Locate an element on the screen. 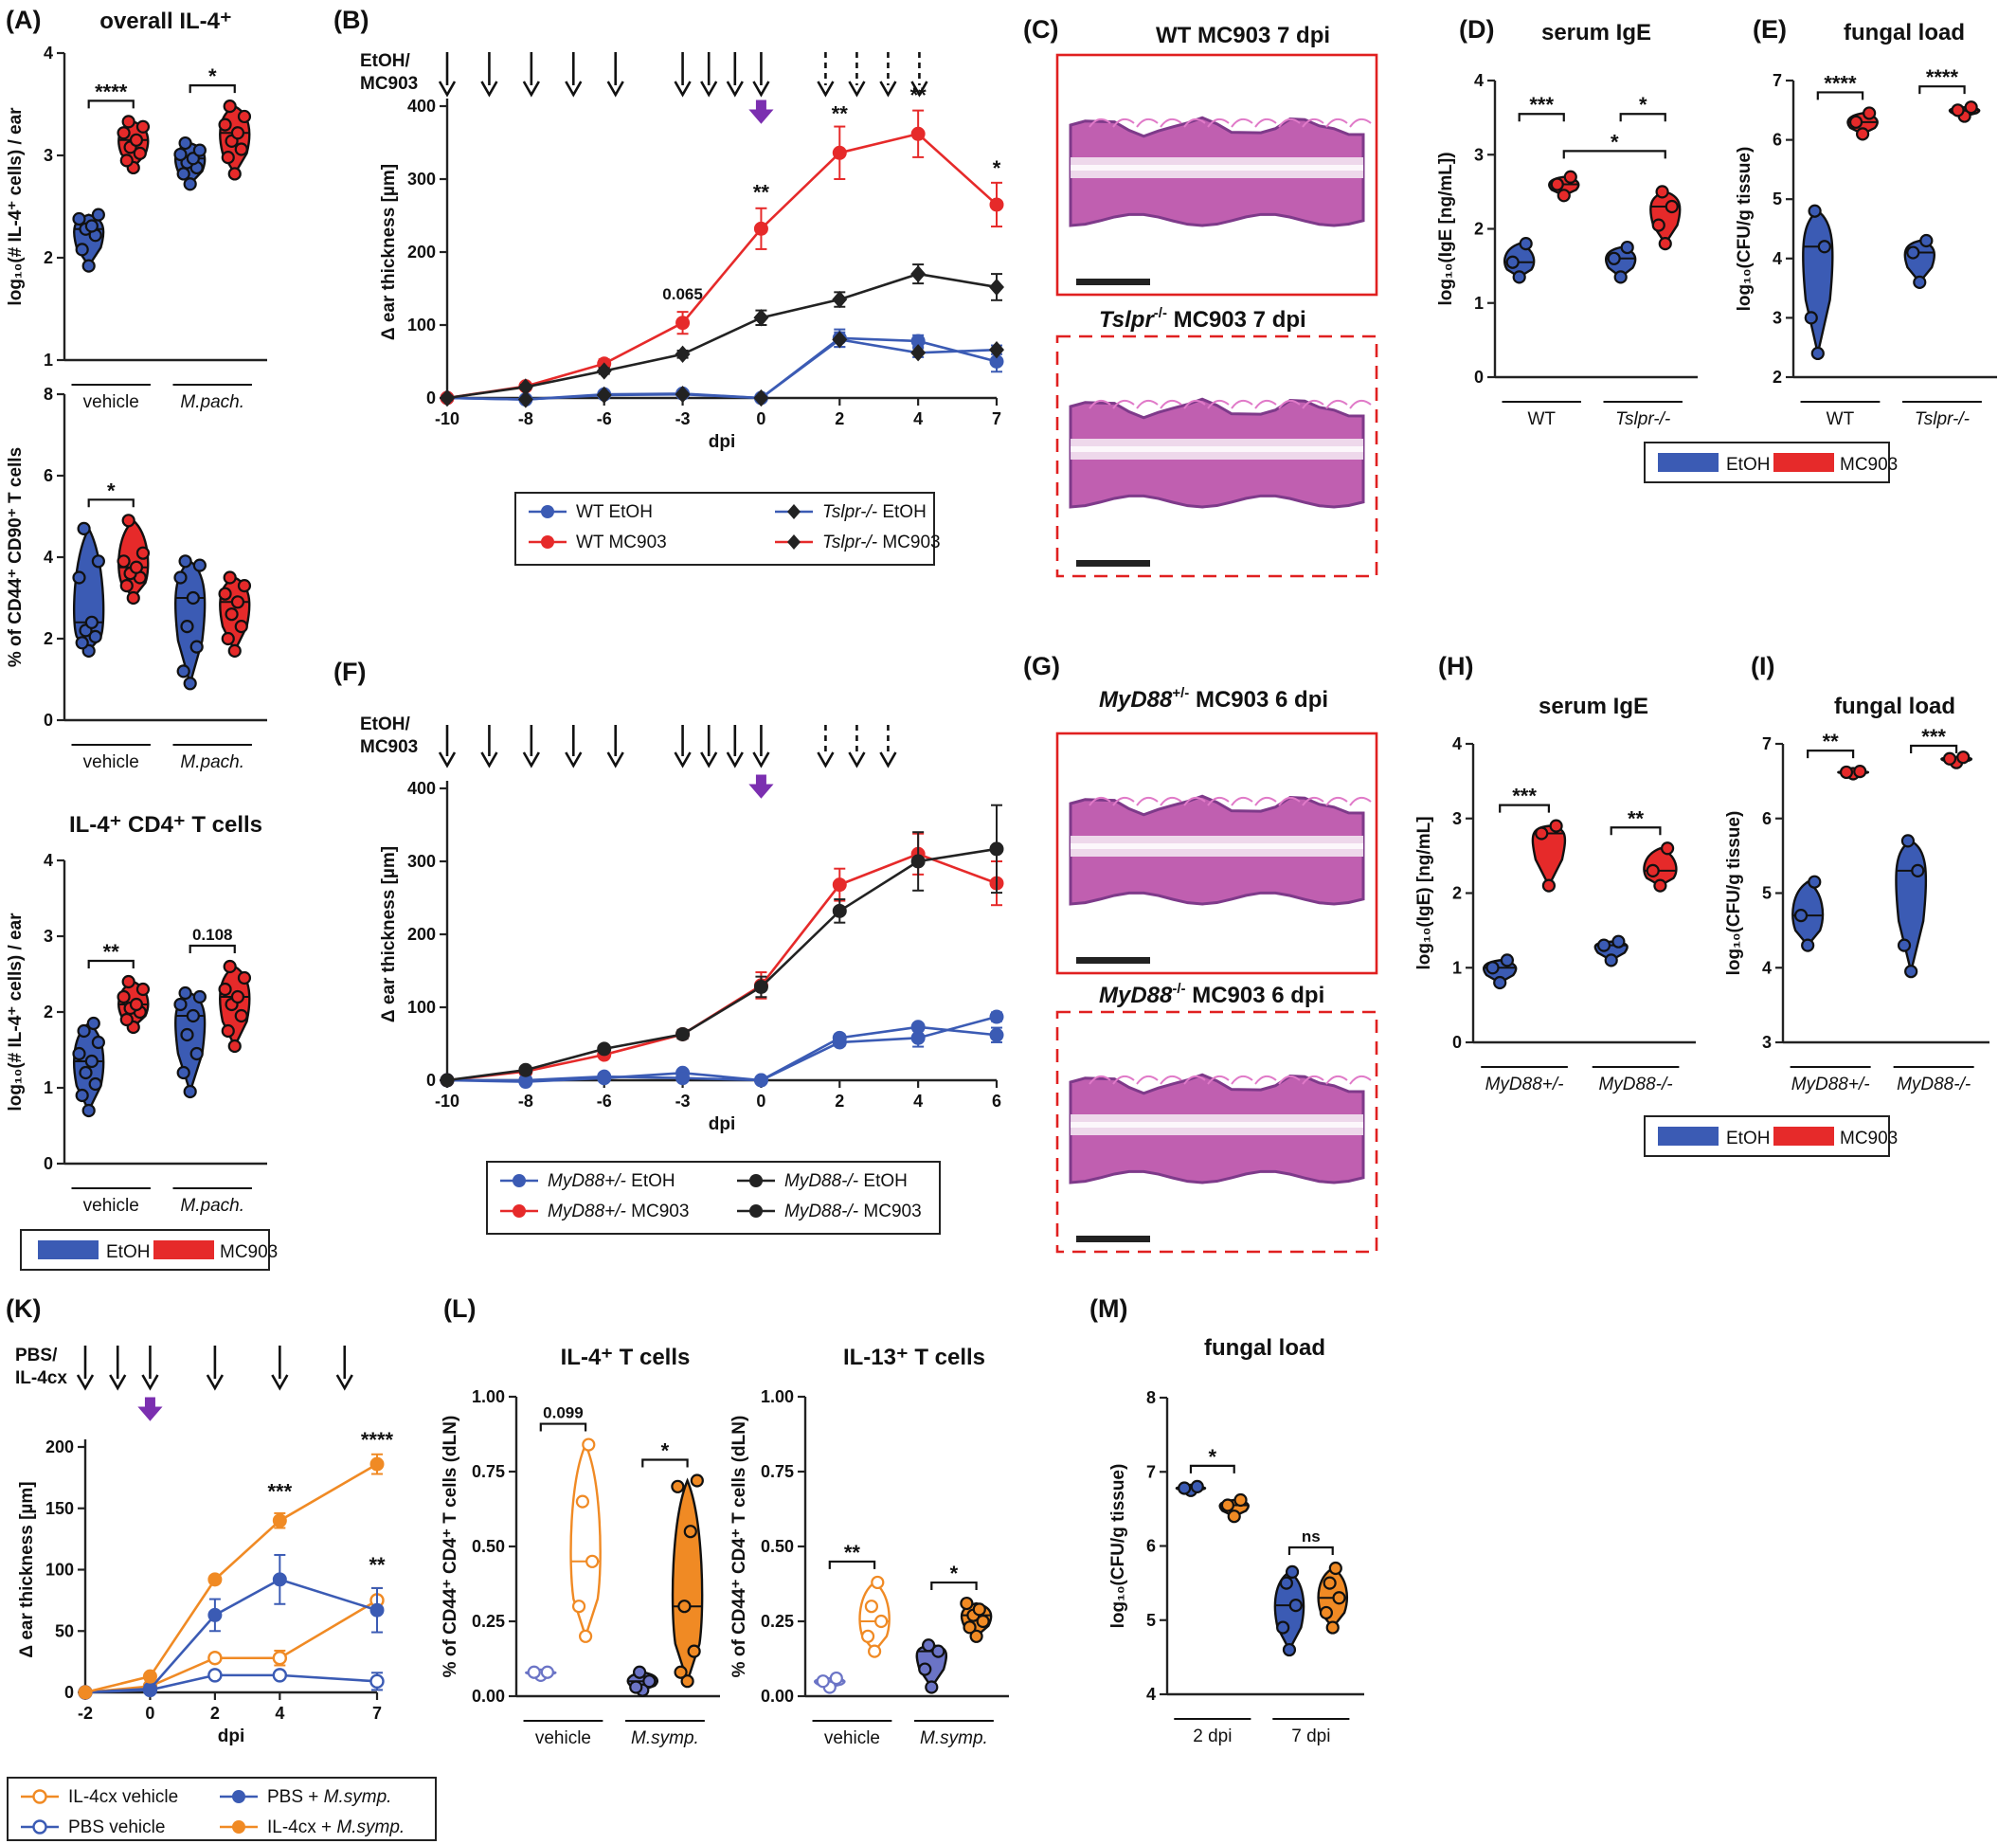  y-tick-label: 150 is located at coordinates (59, 1508).